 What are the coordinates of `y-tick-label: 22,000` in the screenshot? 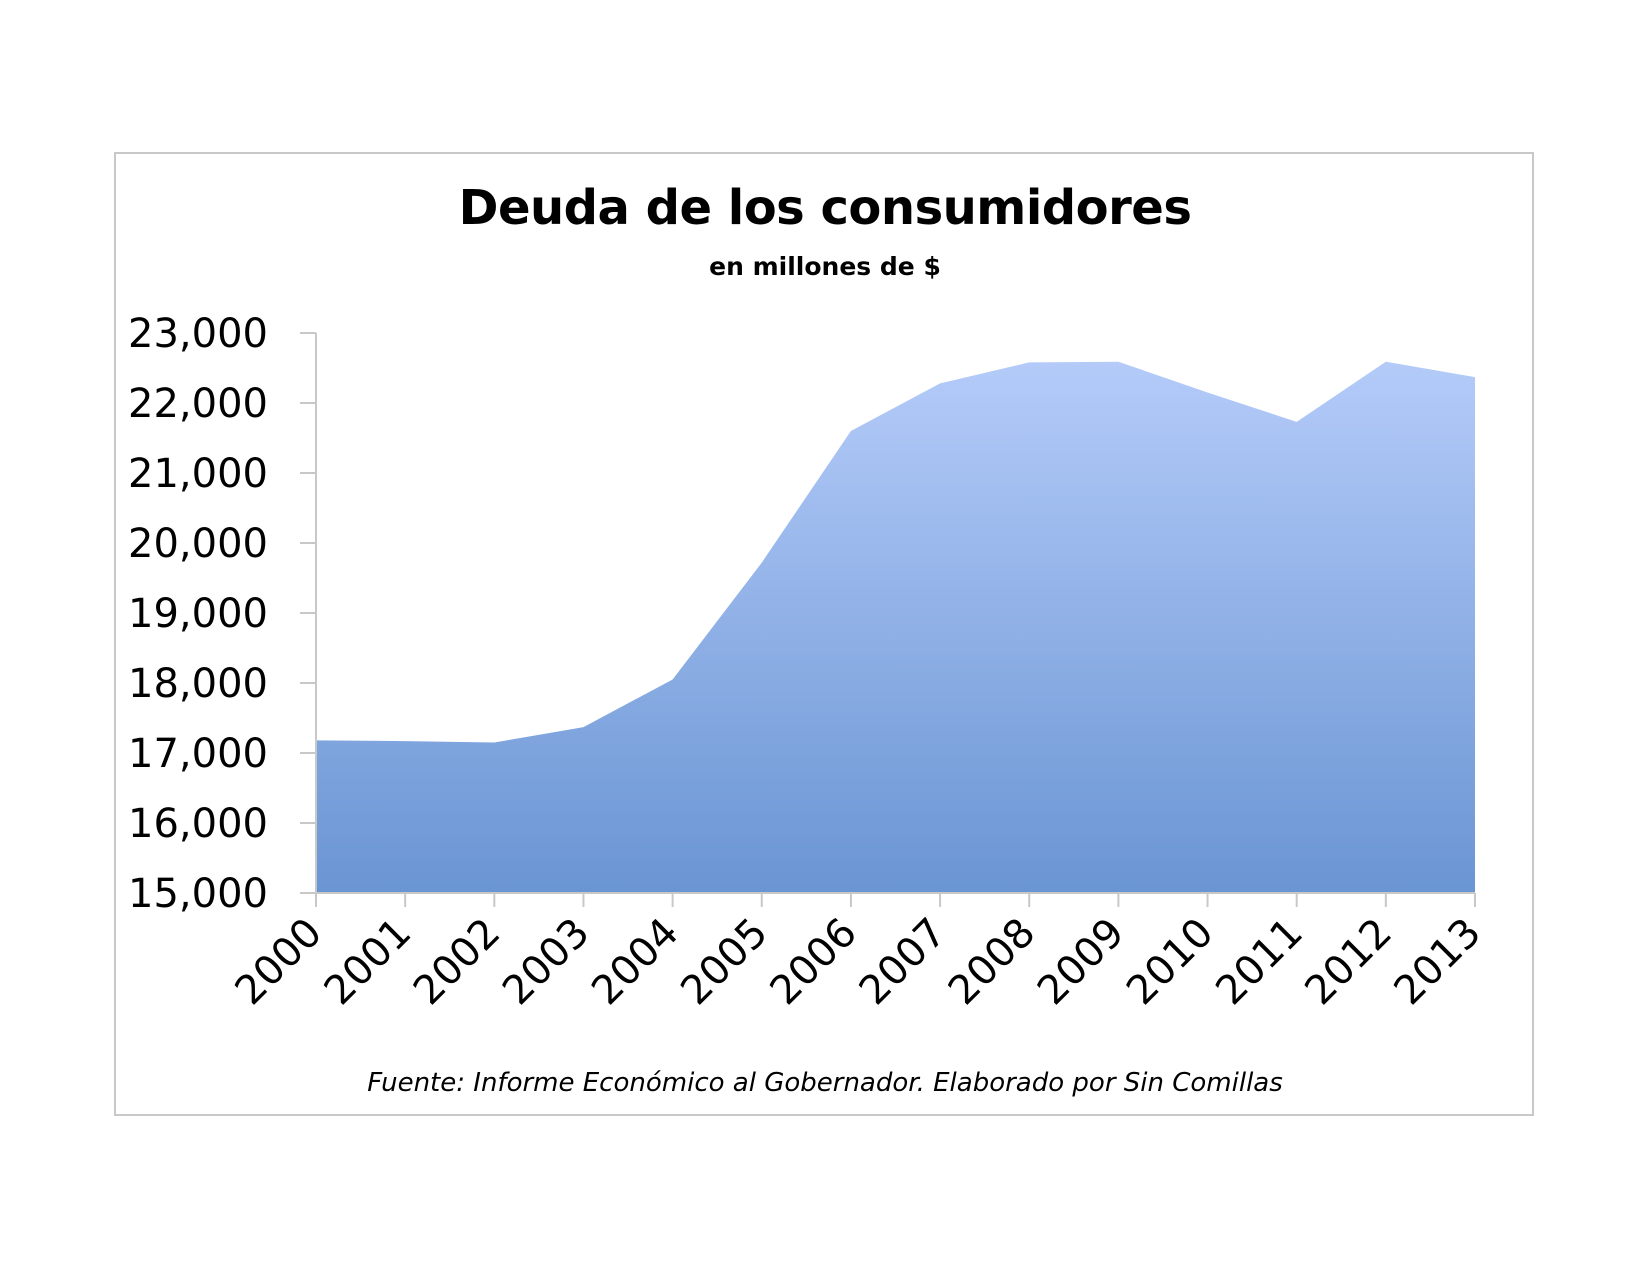 It's located at (198, 404).